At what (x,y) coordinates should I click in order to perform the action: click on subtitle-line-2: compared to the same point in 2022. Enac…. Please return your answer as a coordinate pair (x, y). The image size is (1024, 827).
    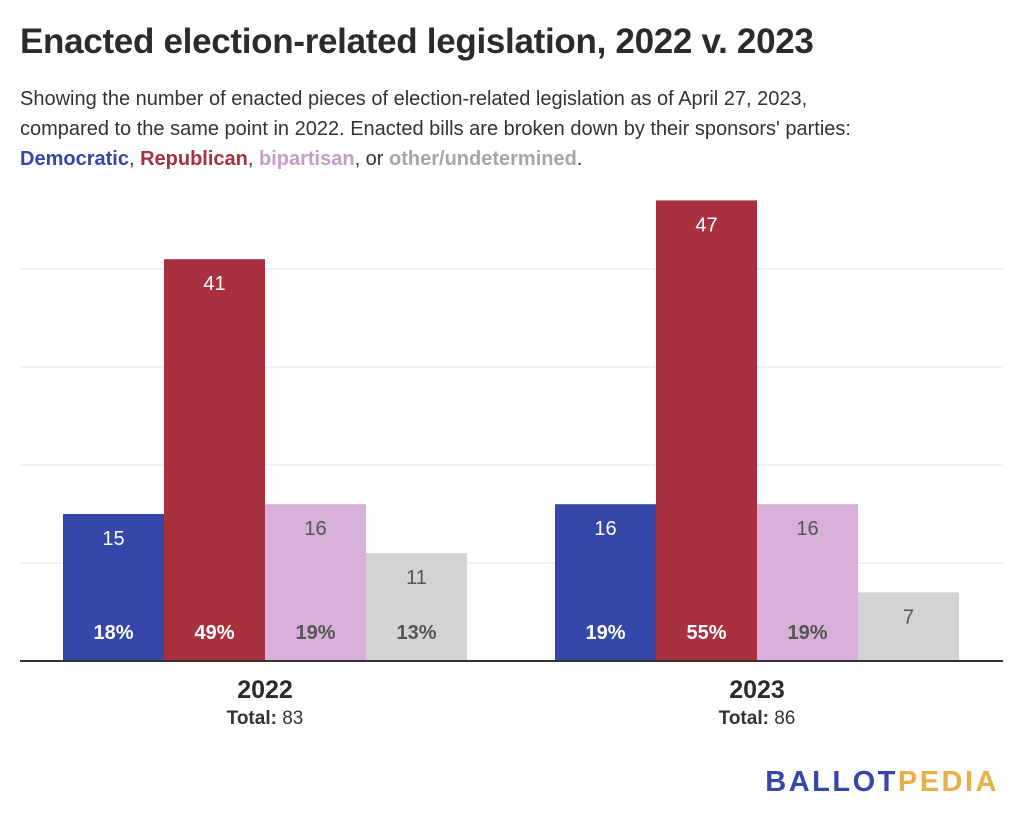
    Looking at the image, I should click on (435, 129).